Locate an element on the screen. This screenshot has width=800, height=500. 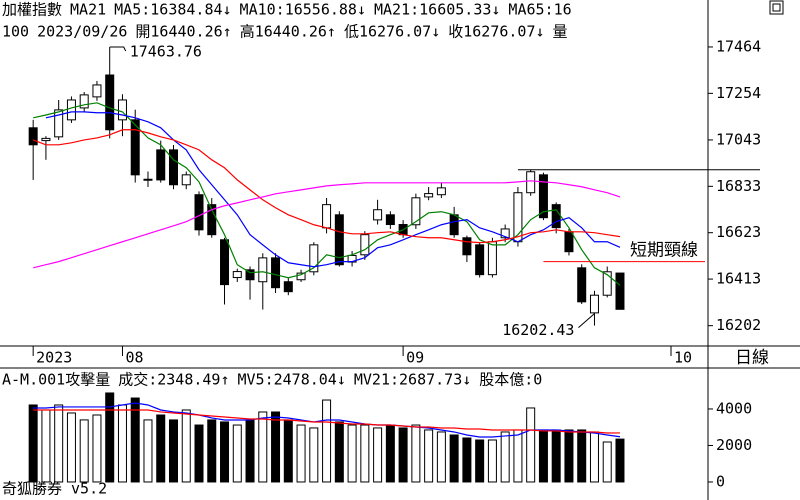
y-tick-label: 4000 is located at coordinates (734, 408).